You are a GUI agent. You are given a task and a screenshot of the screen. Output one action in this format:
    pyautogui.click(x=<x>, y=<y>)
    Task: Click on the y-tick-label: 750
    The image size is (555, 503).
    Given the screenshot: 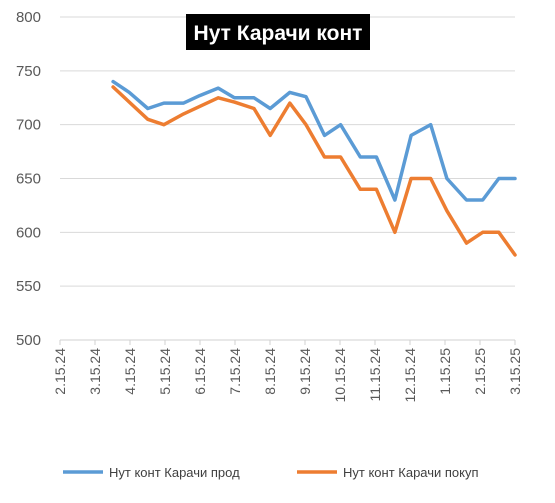 What is the action you would take?
    pyautogui.click(x=28, y=71)
    